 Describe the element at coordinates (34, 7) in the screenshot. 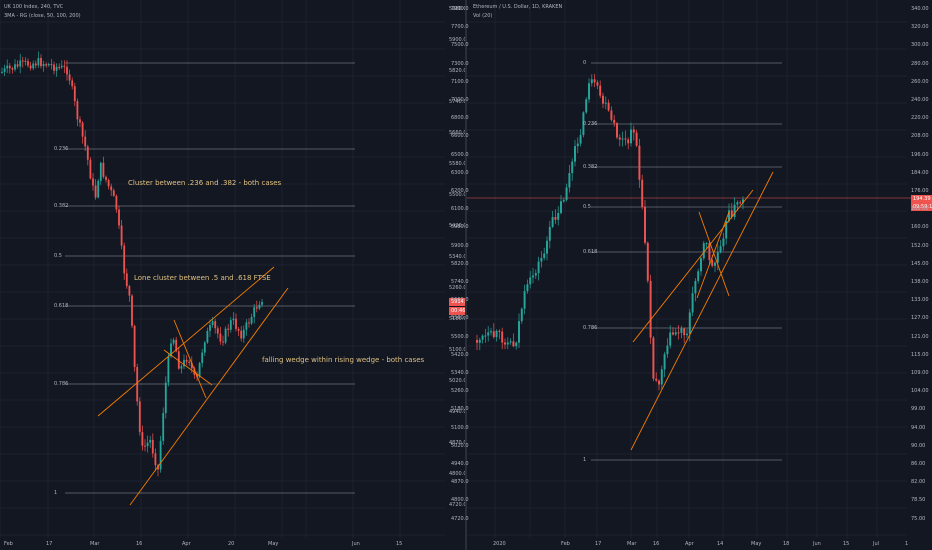

I see `left-symbol-title: UK 100 Index, 240, TVC` at that location.